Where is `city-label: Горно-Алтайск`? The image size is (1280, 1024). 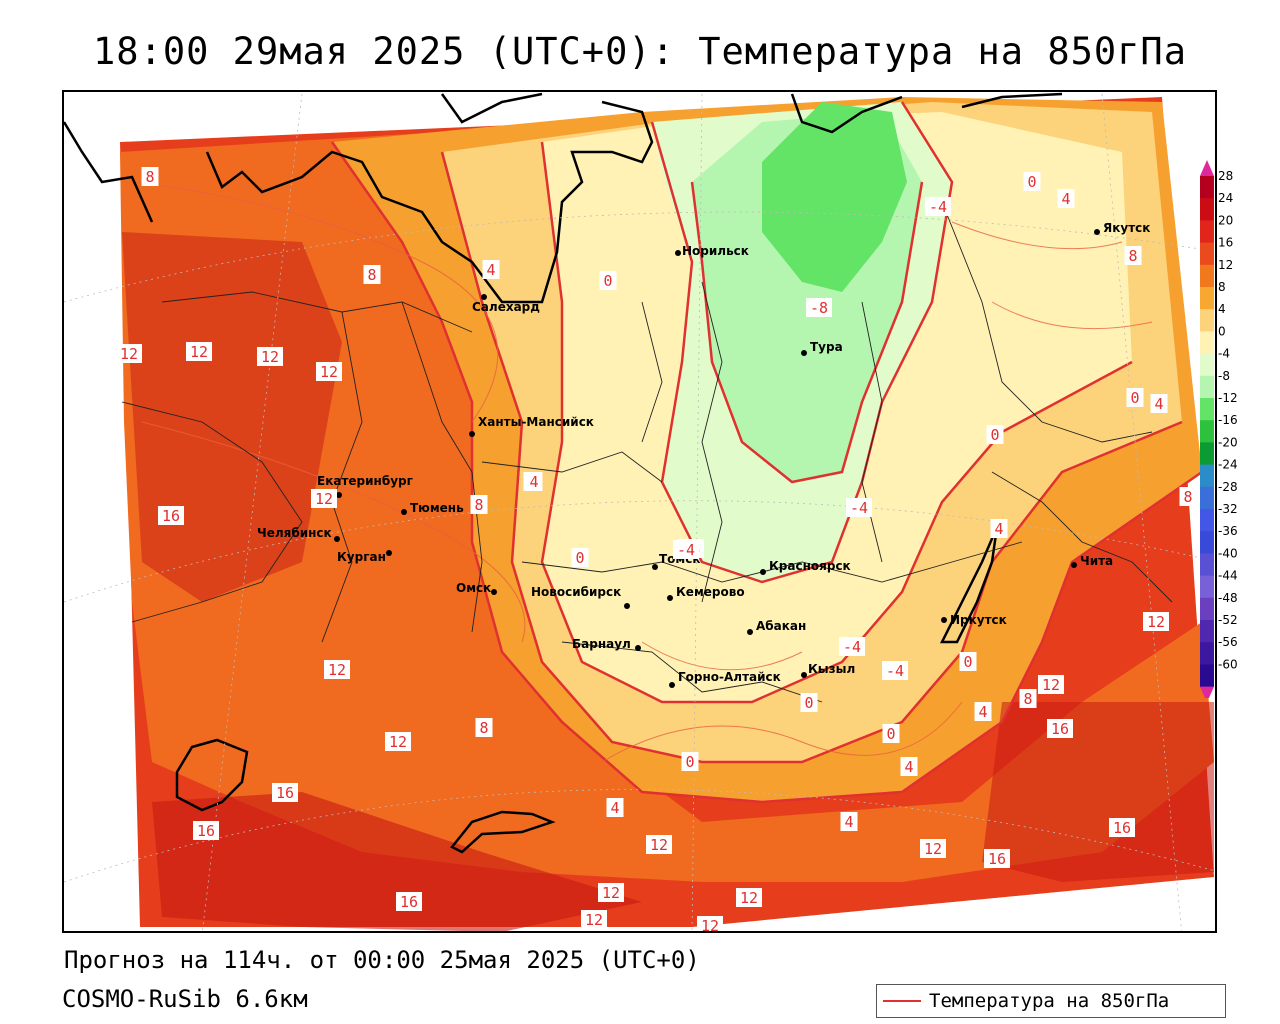
city-label: Горно-Алтайск is located at coordinates (729, 677).